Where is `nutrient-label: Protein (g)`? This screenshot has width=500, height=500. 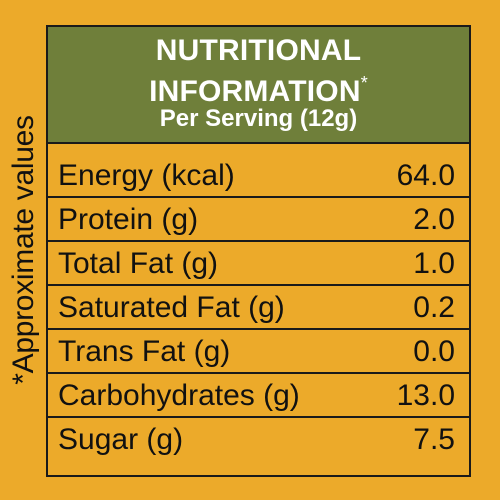
nutrient-label: Protein (g) is located at coordinates (128, 219).